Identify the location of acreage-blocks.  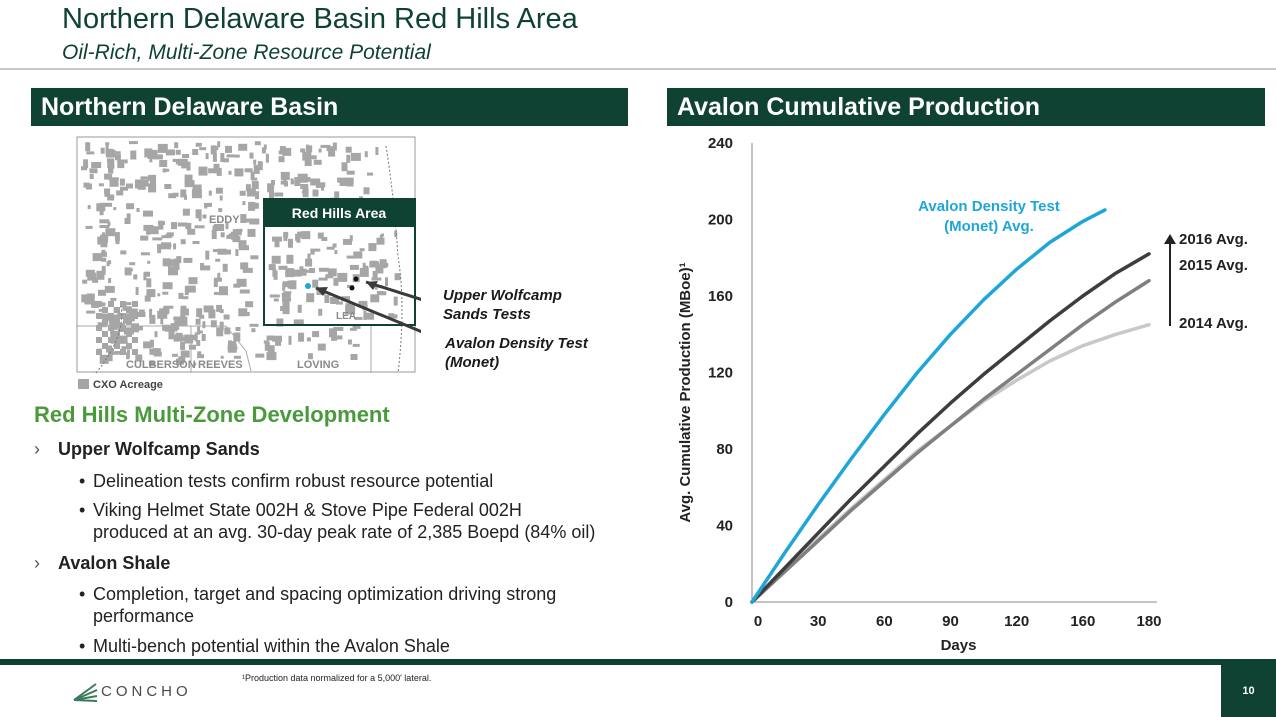
(241, 253).